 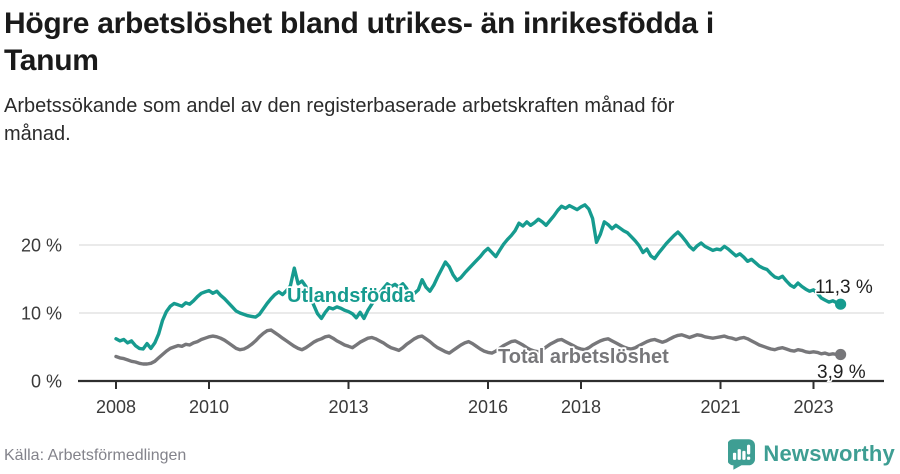 What do you see at coordinates (37, 134) in the screenshot?
I see `chart-subtitle-line2: månad.` at bounding box center [37, 134].